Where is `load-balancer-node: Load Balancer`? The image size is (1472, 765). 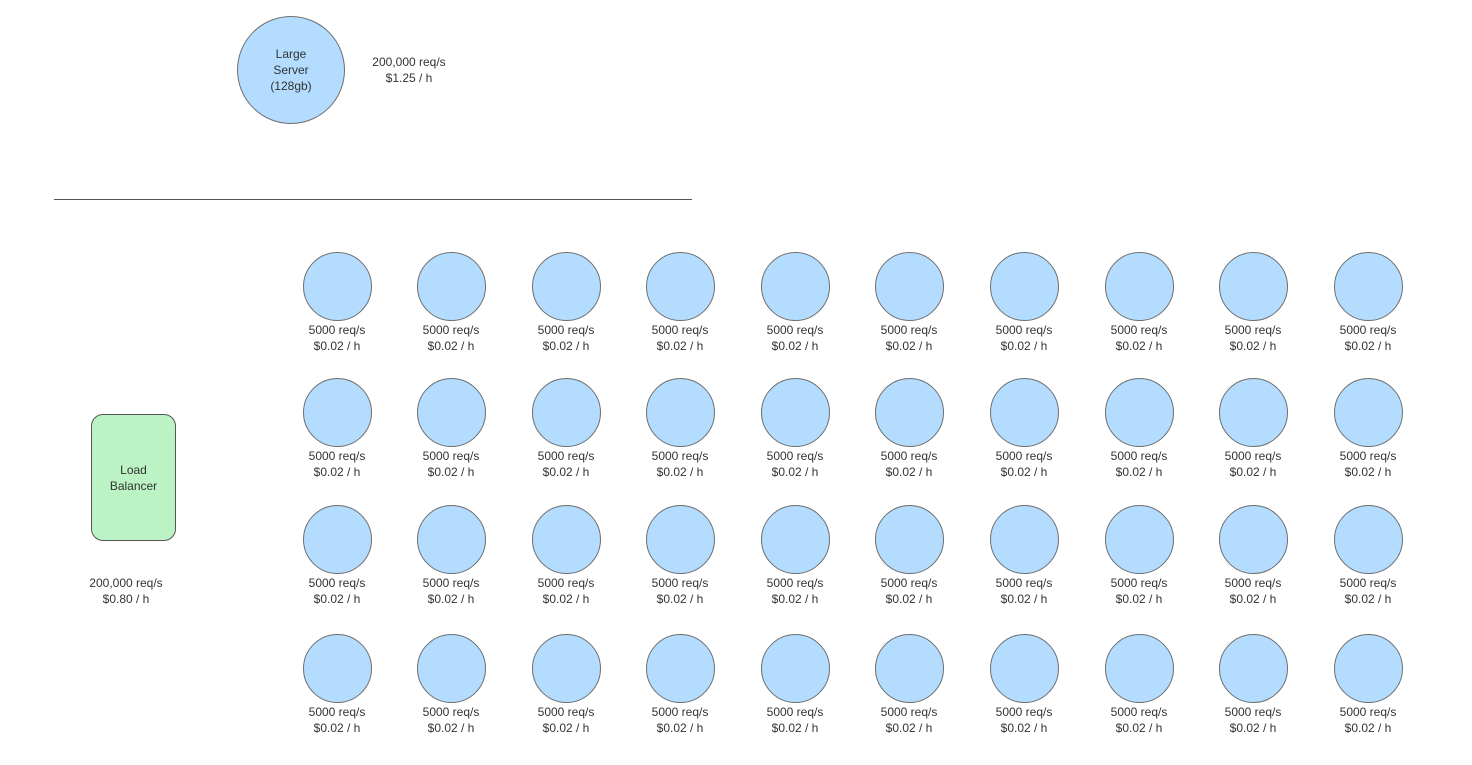 load-balancer-node: Load Balancer is located at coordinates (133, 477).